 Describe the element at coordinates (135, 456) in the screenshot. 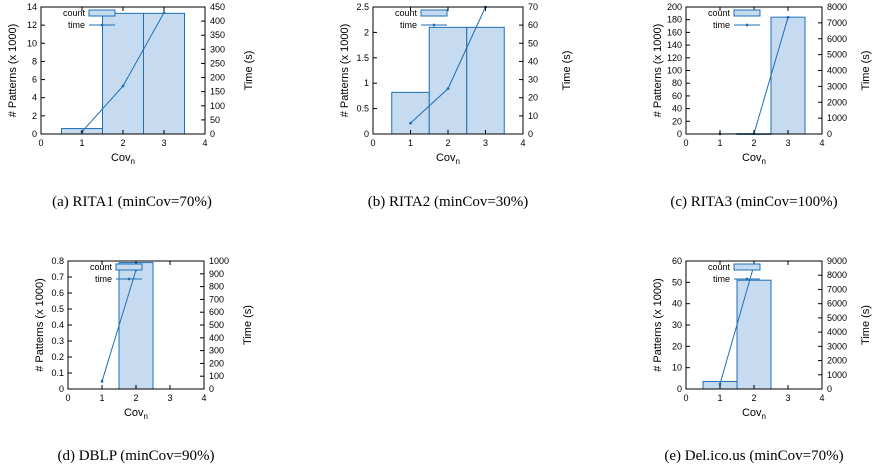

I see `panel-caption: (d) DBLP (minCov=90%)` at that location.